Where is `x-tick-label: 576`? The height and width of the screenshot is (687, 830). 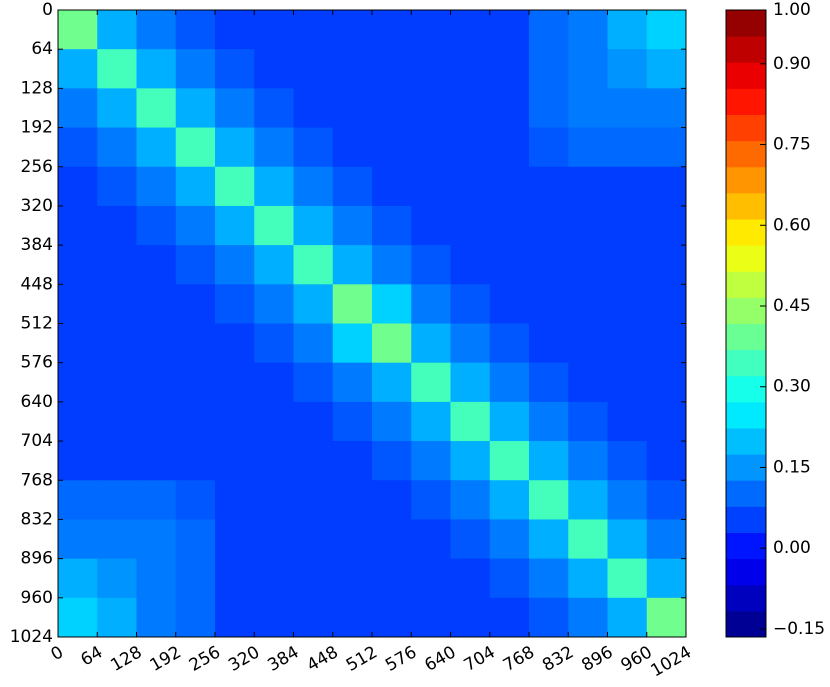 x-tick-label: 576 is located at coordinates (401, 659).